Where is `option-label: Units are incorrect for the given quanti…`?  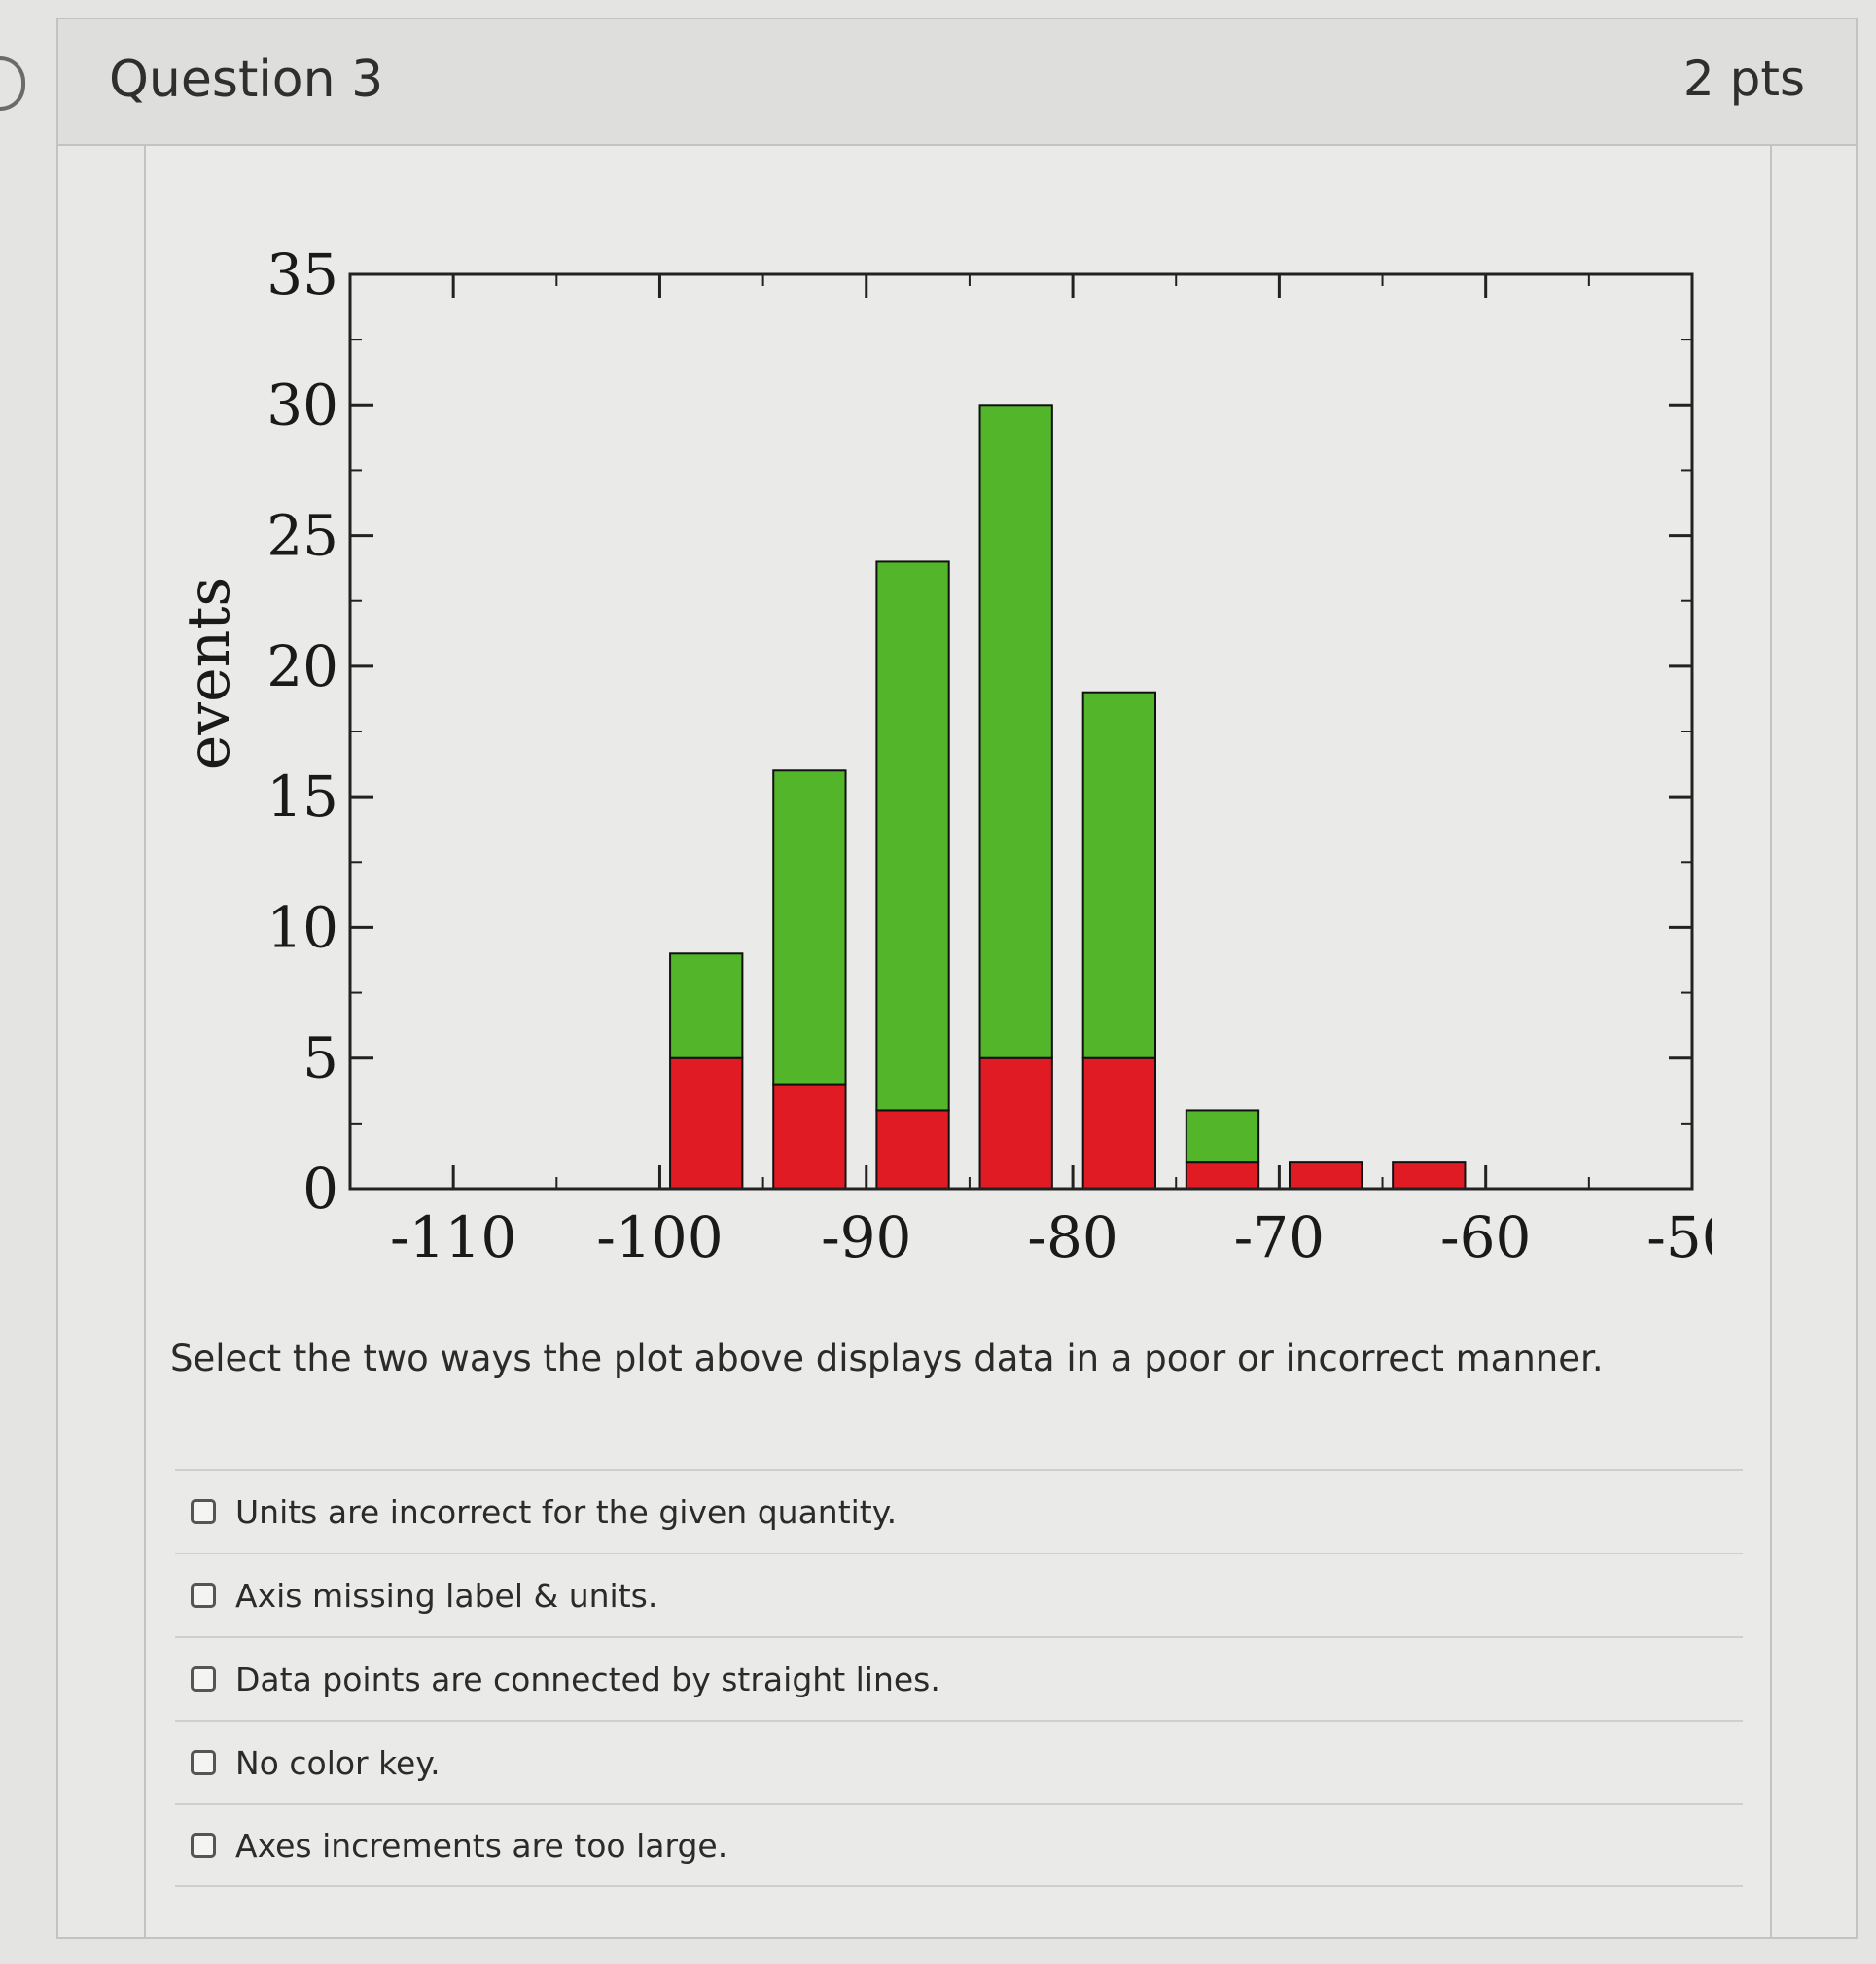
option-label: Units are incorrect for the given quanti… is located at coordinates (566, 1511).